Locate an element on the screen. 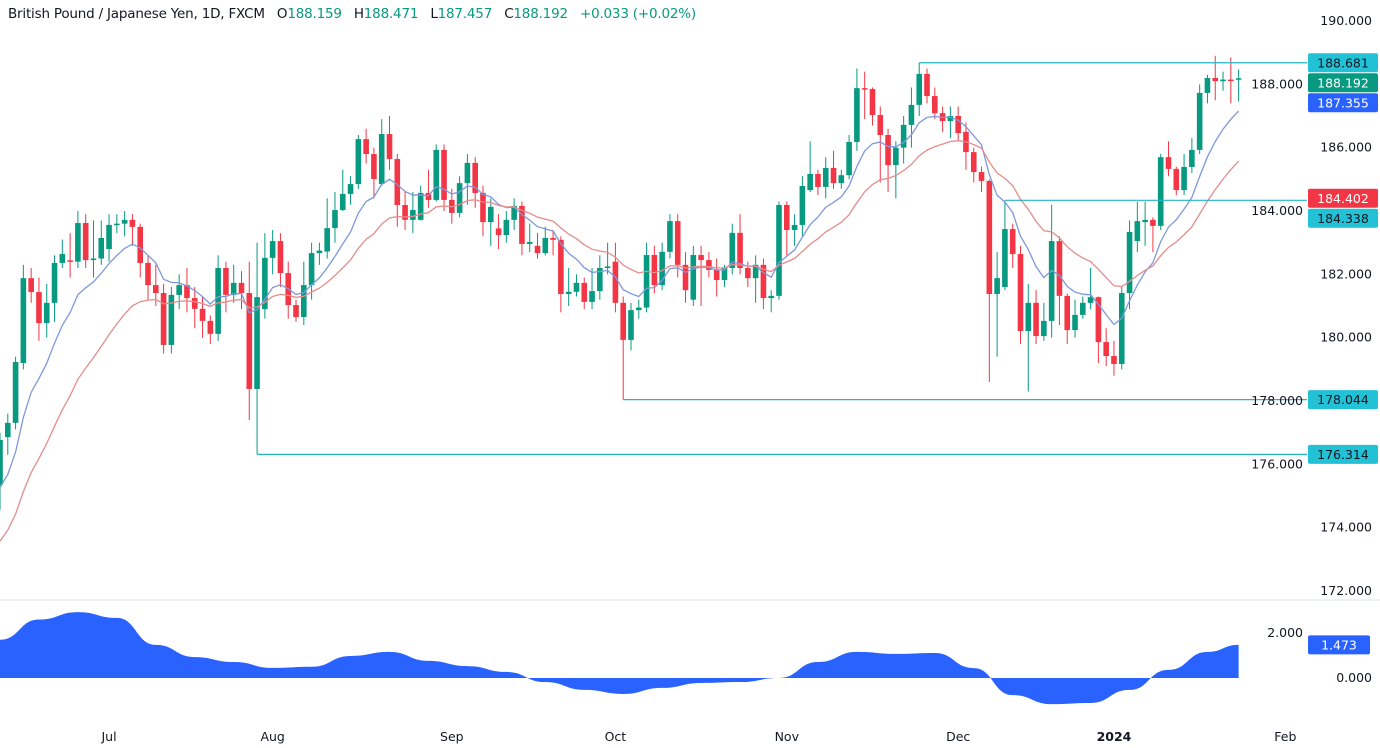 This screenshot has height=748, width=1380. level-label: 178.044 is located at coordinates (1343, 399).